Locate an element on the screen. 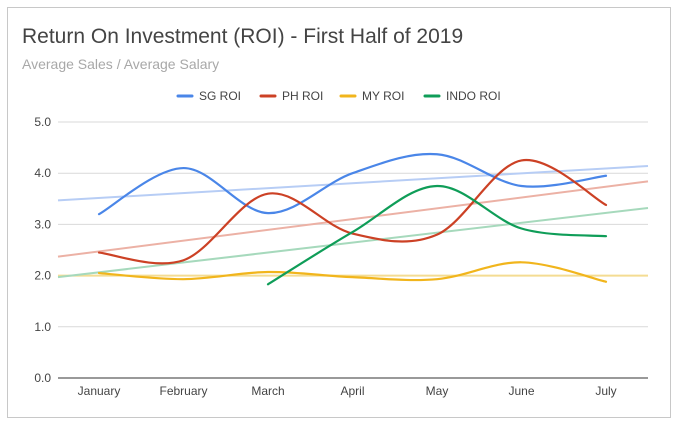  x-tick-label: January is located at coordinates (99, 391).